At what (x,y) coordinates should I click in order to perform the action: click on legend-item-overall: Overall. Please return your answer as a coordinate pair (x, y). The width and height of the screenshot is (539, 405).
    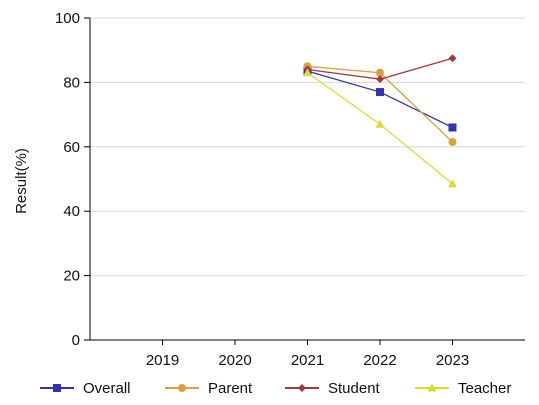
    Looking at the image, I should click on (85, 388).